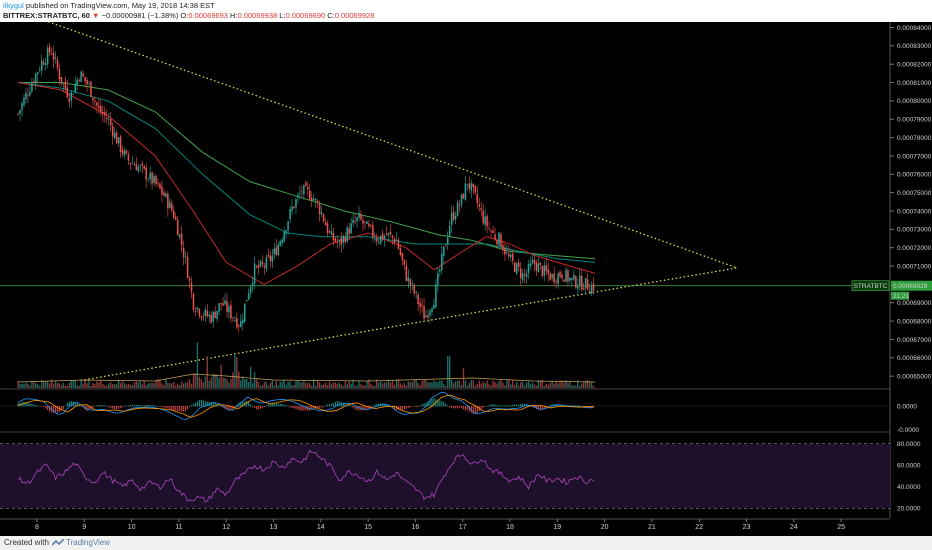  Describe the element at coordinates (234, 15) in the screenshot. I see `high-label: H:` at that location.